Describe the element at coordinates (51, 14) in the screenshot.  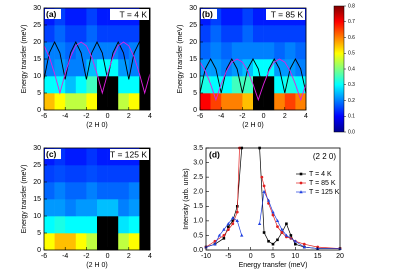
I see `panel-label: (a)` at that location.